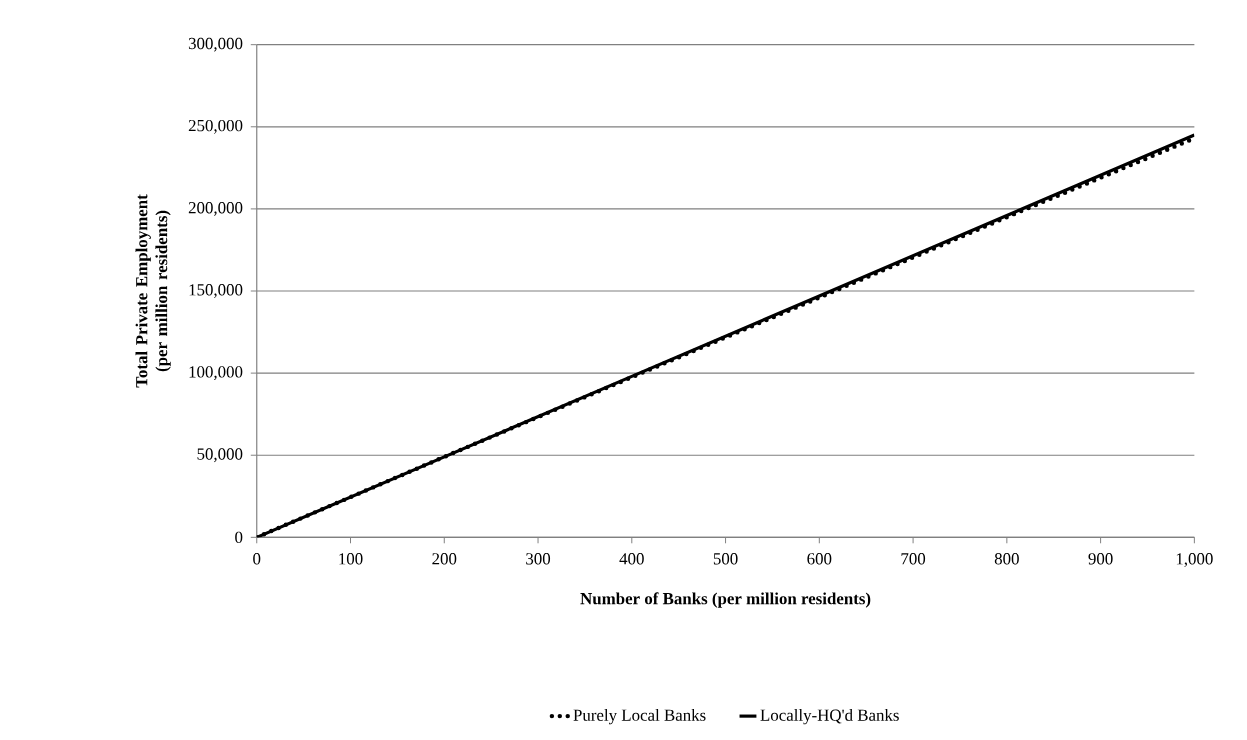 The width and height of the screenshot is (1247, 740). What do you see at coordinates (257, 559) in the screenshot?
I see `x-tick-label: 0` at bounding box center [257, 559].